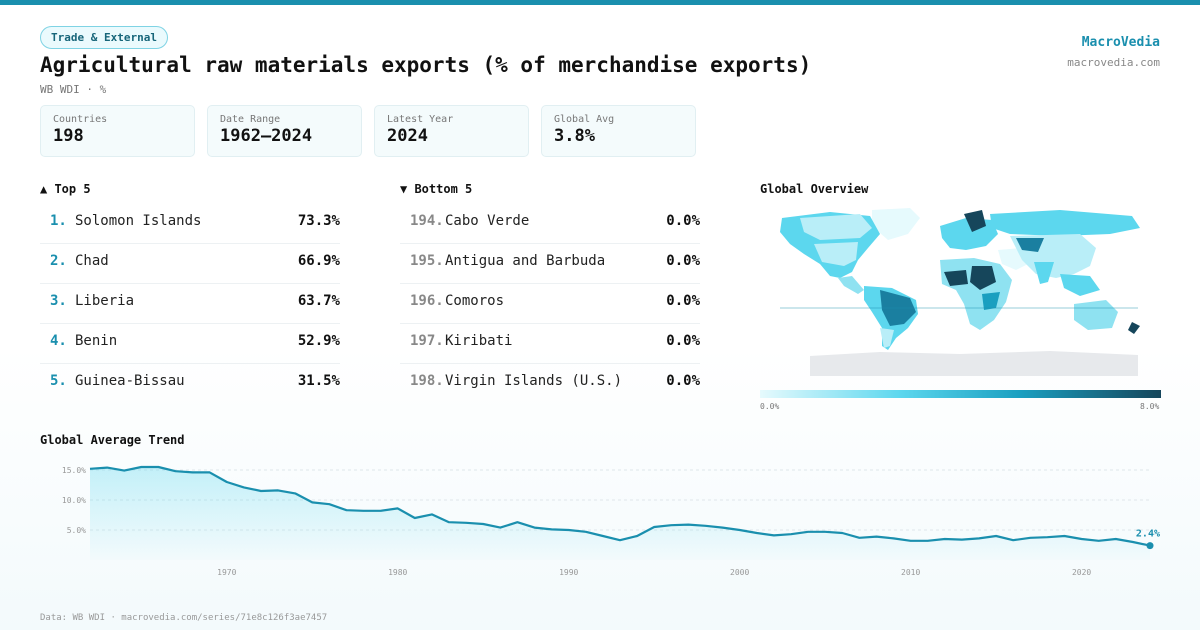  What do you see at coordinates (58, 221) in the screenshot?
I see `rank-number: 1.` at bounding box center [58, 221].